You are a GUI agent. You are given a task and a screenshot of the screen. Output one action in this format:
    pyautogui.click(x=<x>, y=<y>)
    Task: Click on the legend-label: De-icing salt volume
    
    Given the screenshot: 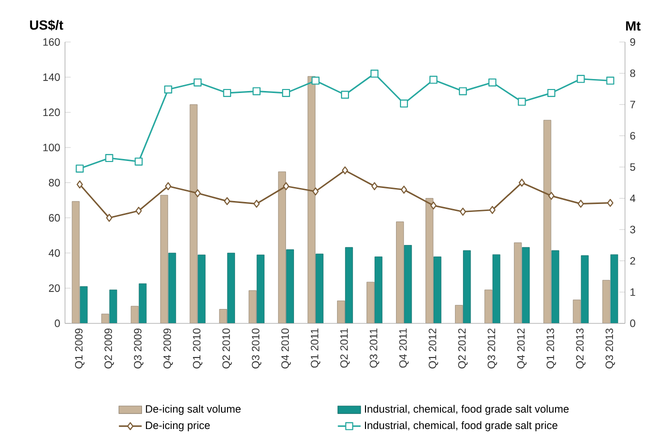 What is the action you would take?
    pyautogui.click(x=193, y=409)
    